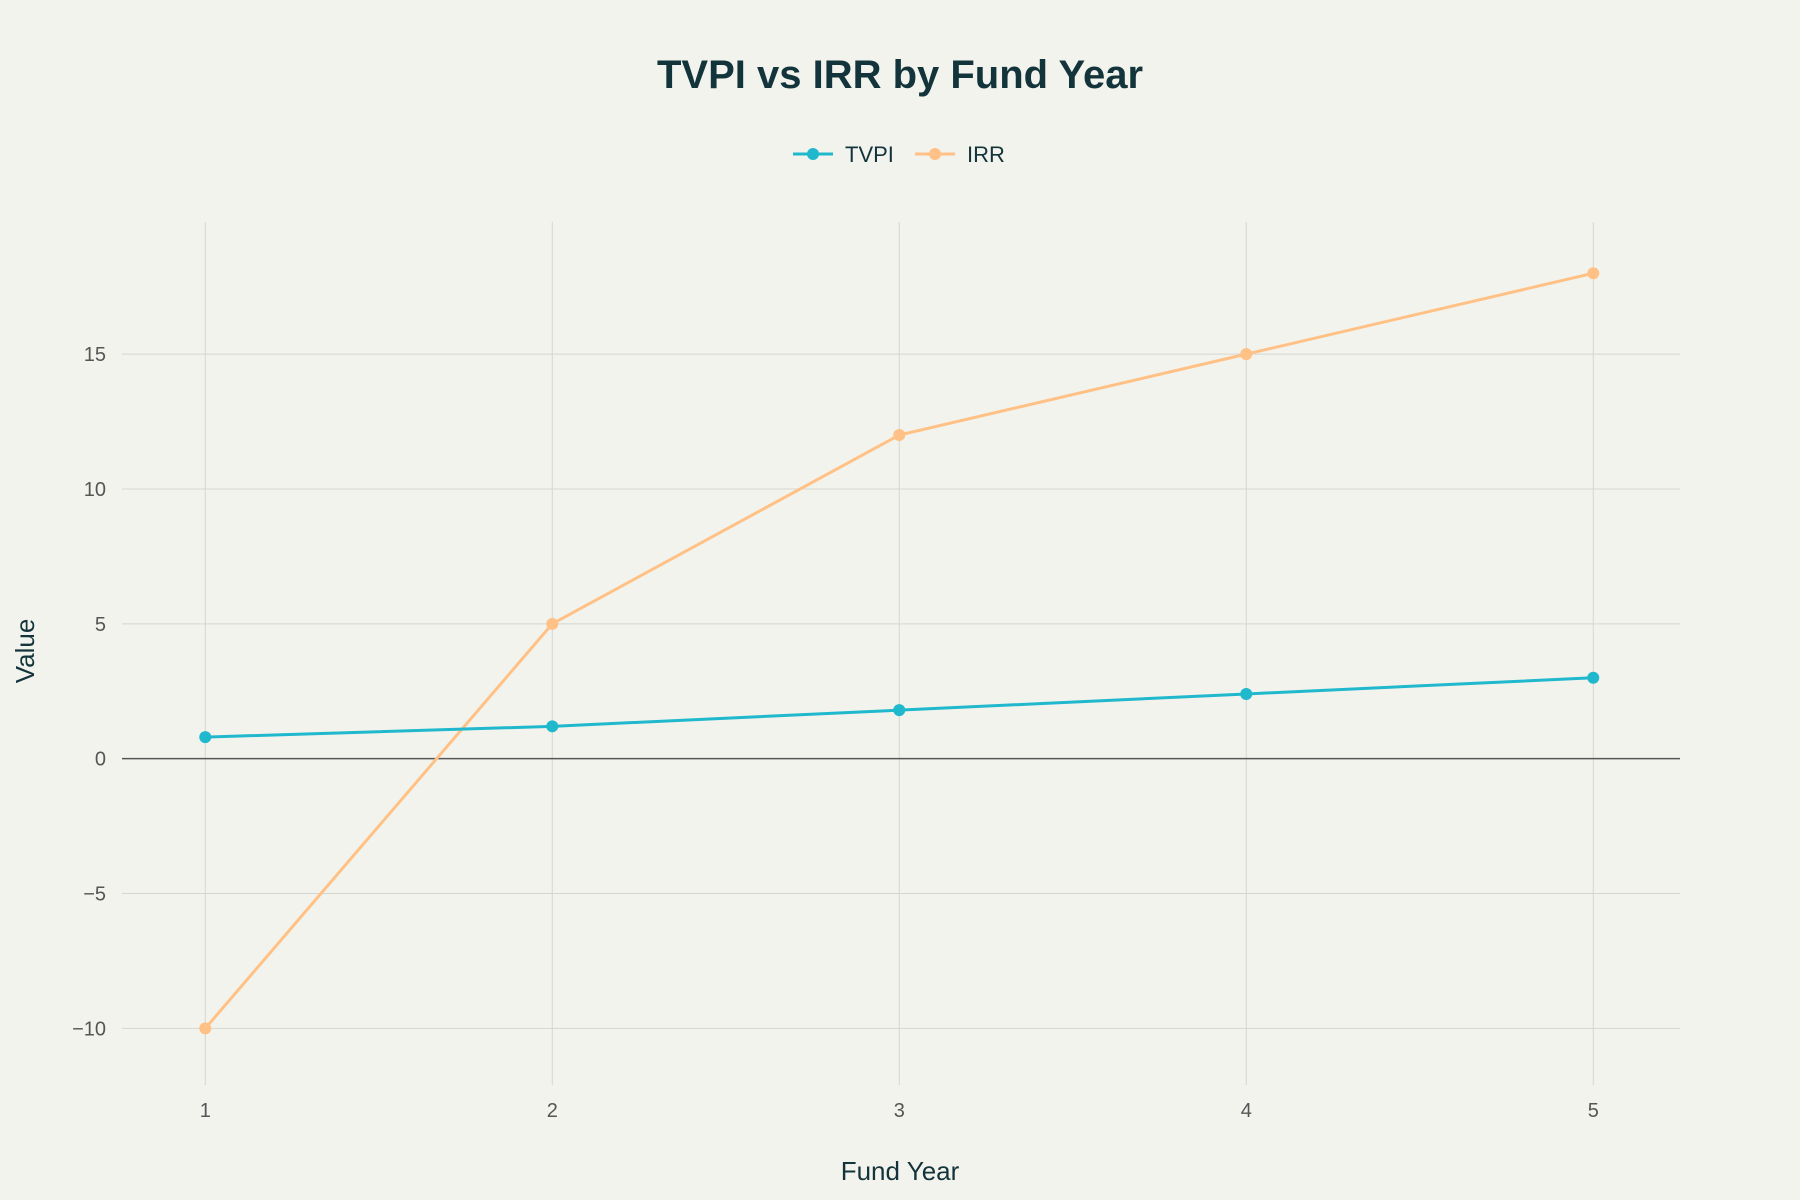 This screenshot has height=1200, width=1800. Describe the element at coordinates (1593, 1111) in the screenshot. I see `x-tick-label: 5` at that location.